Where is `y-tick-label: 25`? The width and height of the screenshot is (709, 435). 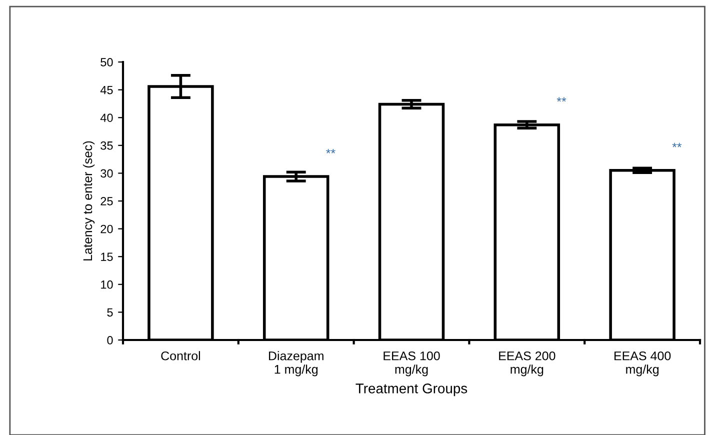 y-tick-label: 25 is located at coordinates (106, 201).